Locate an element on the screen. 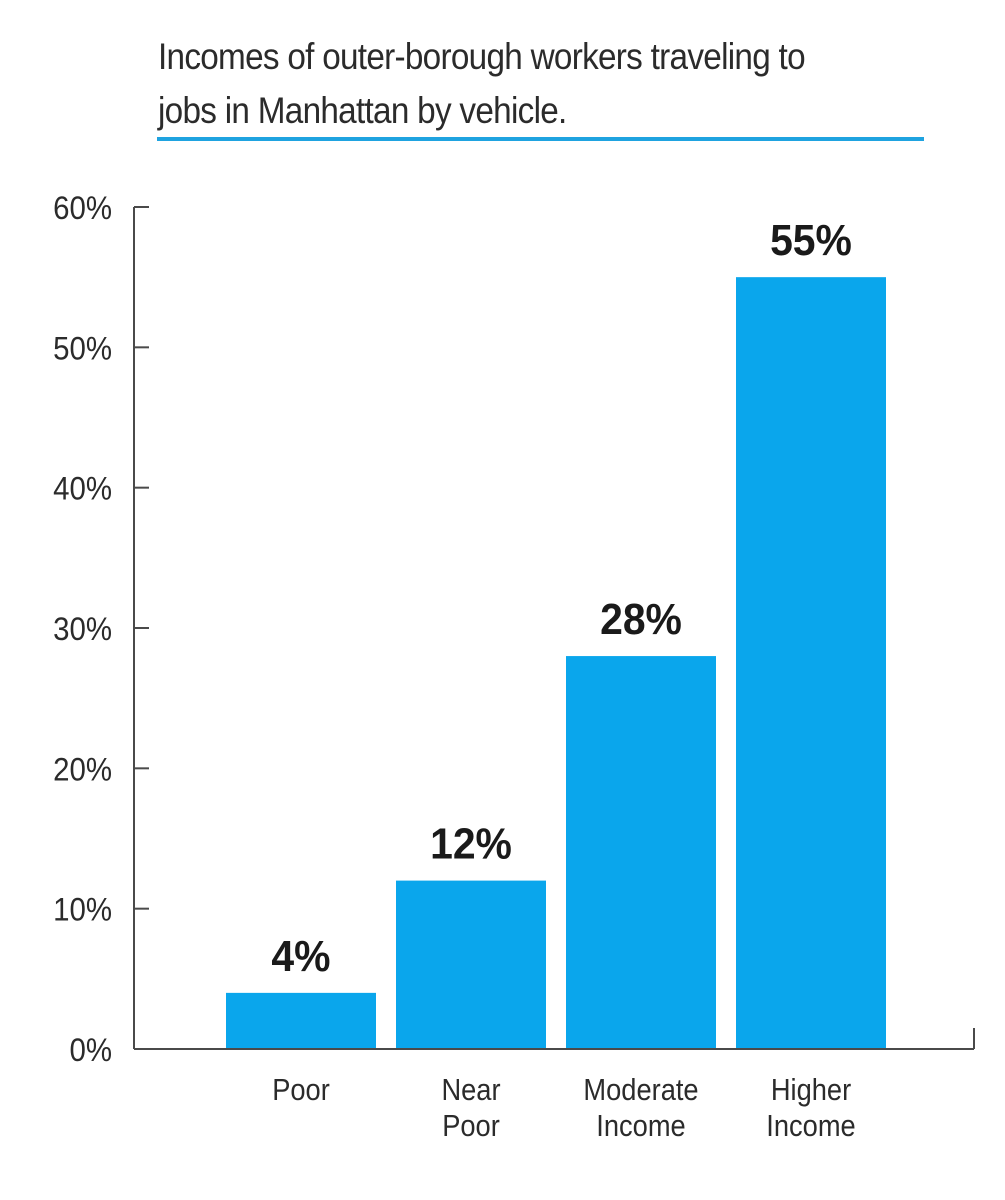  value-label: 55% is located at coordinates (811, 241).